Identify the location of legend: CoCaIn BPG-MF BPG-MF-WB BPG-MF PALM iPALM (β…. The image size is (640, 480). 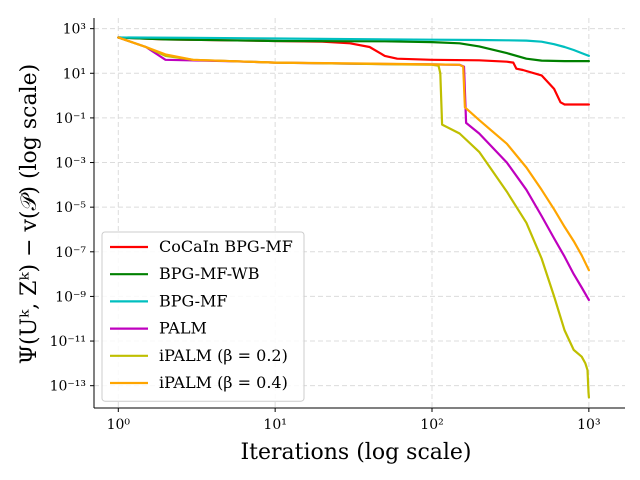
(203, 316).